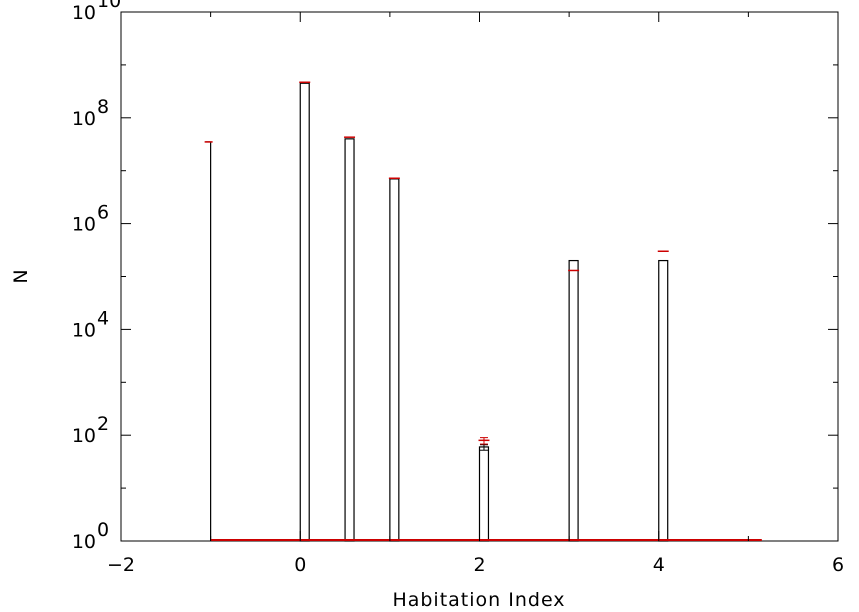 This screenshot has width=859, height=612. Describe the element at coordinates (103, 107) in the screenshot. I see `y-tick-exponent: 8` at that location.